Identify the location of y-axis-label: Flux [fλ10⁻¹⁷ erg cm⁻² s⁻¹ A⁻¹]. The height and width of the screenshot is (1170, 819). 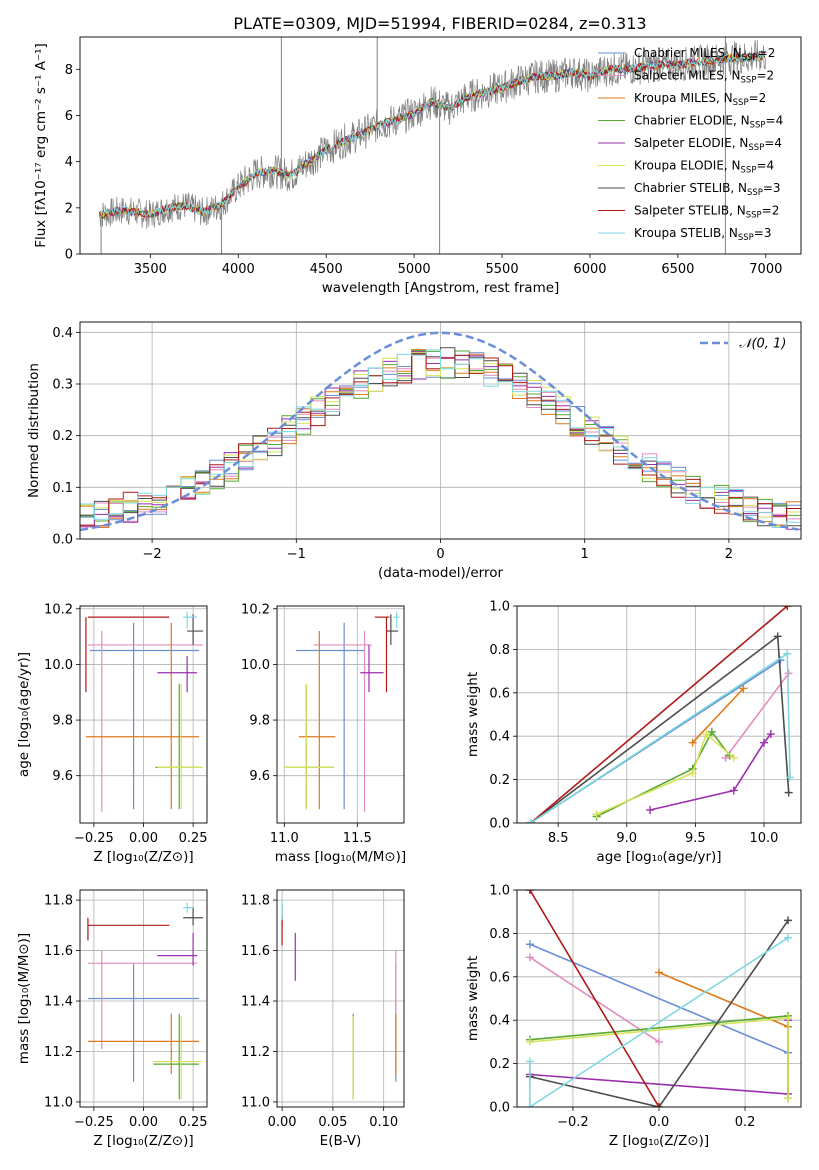
(41, 145).